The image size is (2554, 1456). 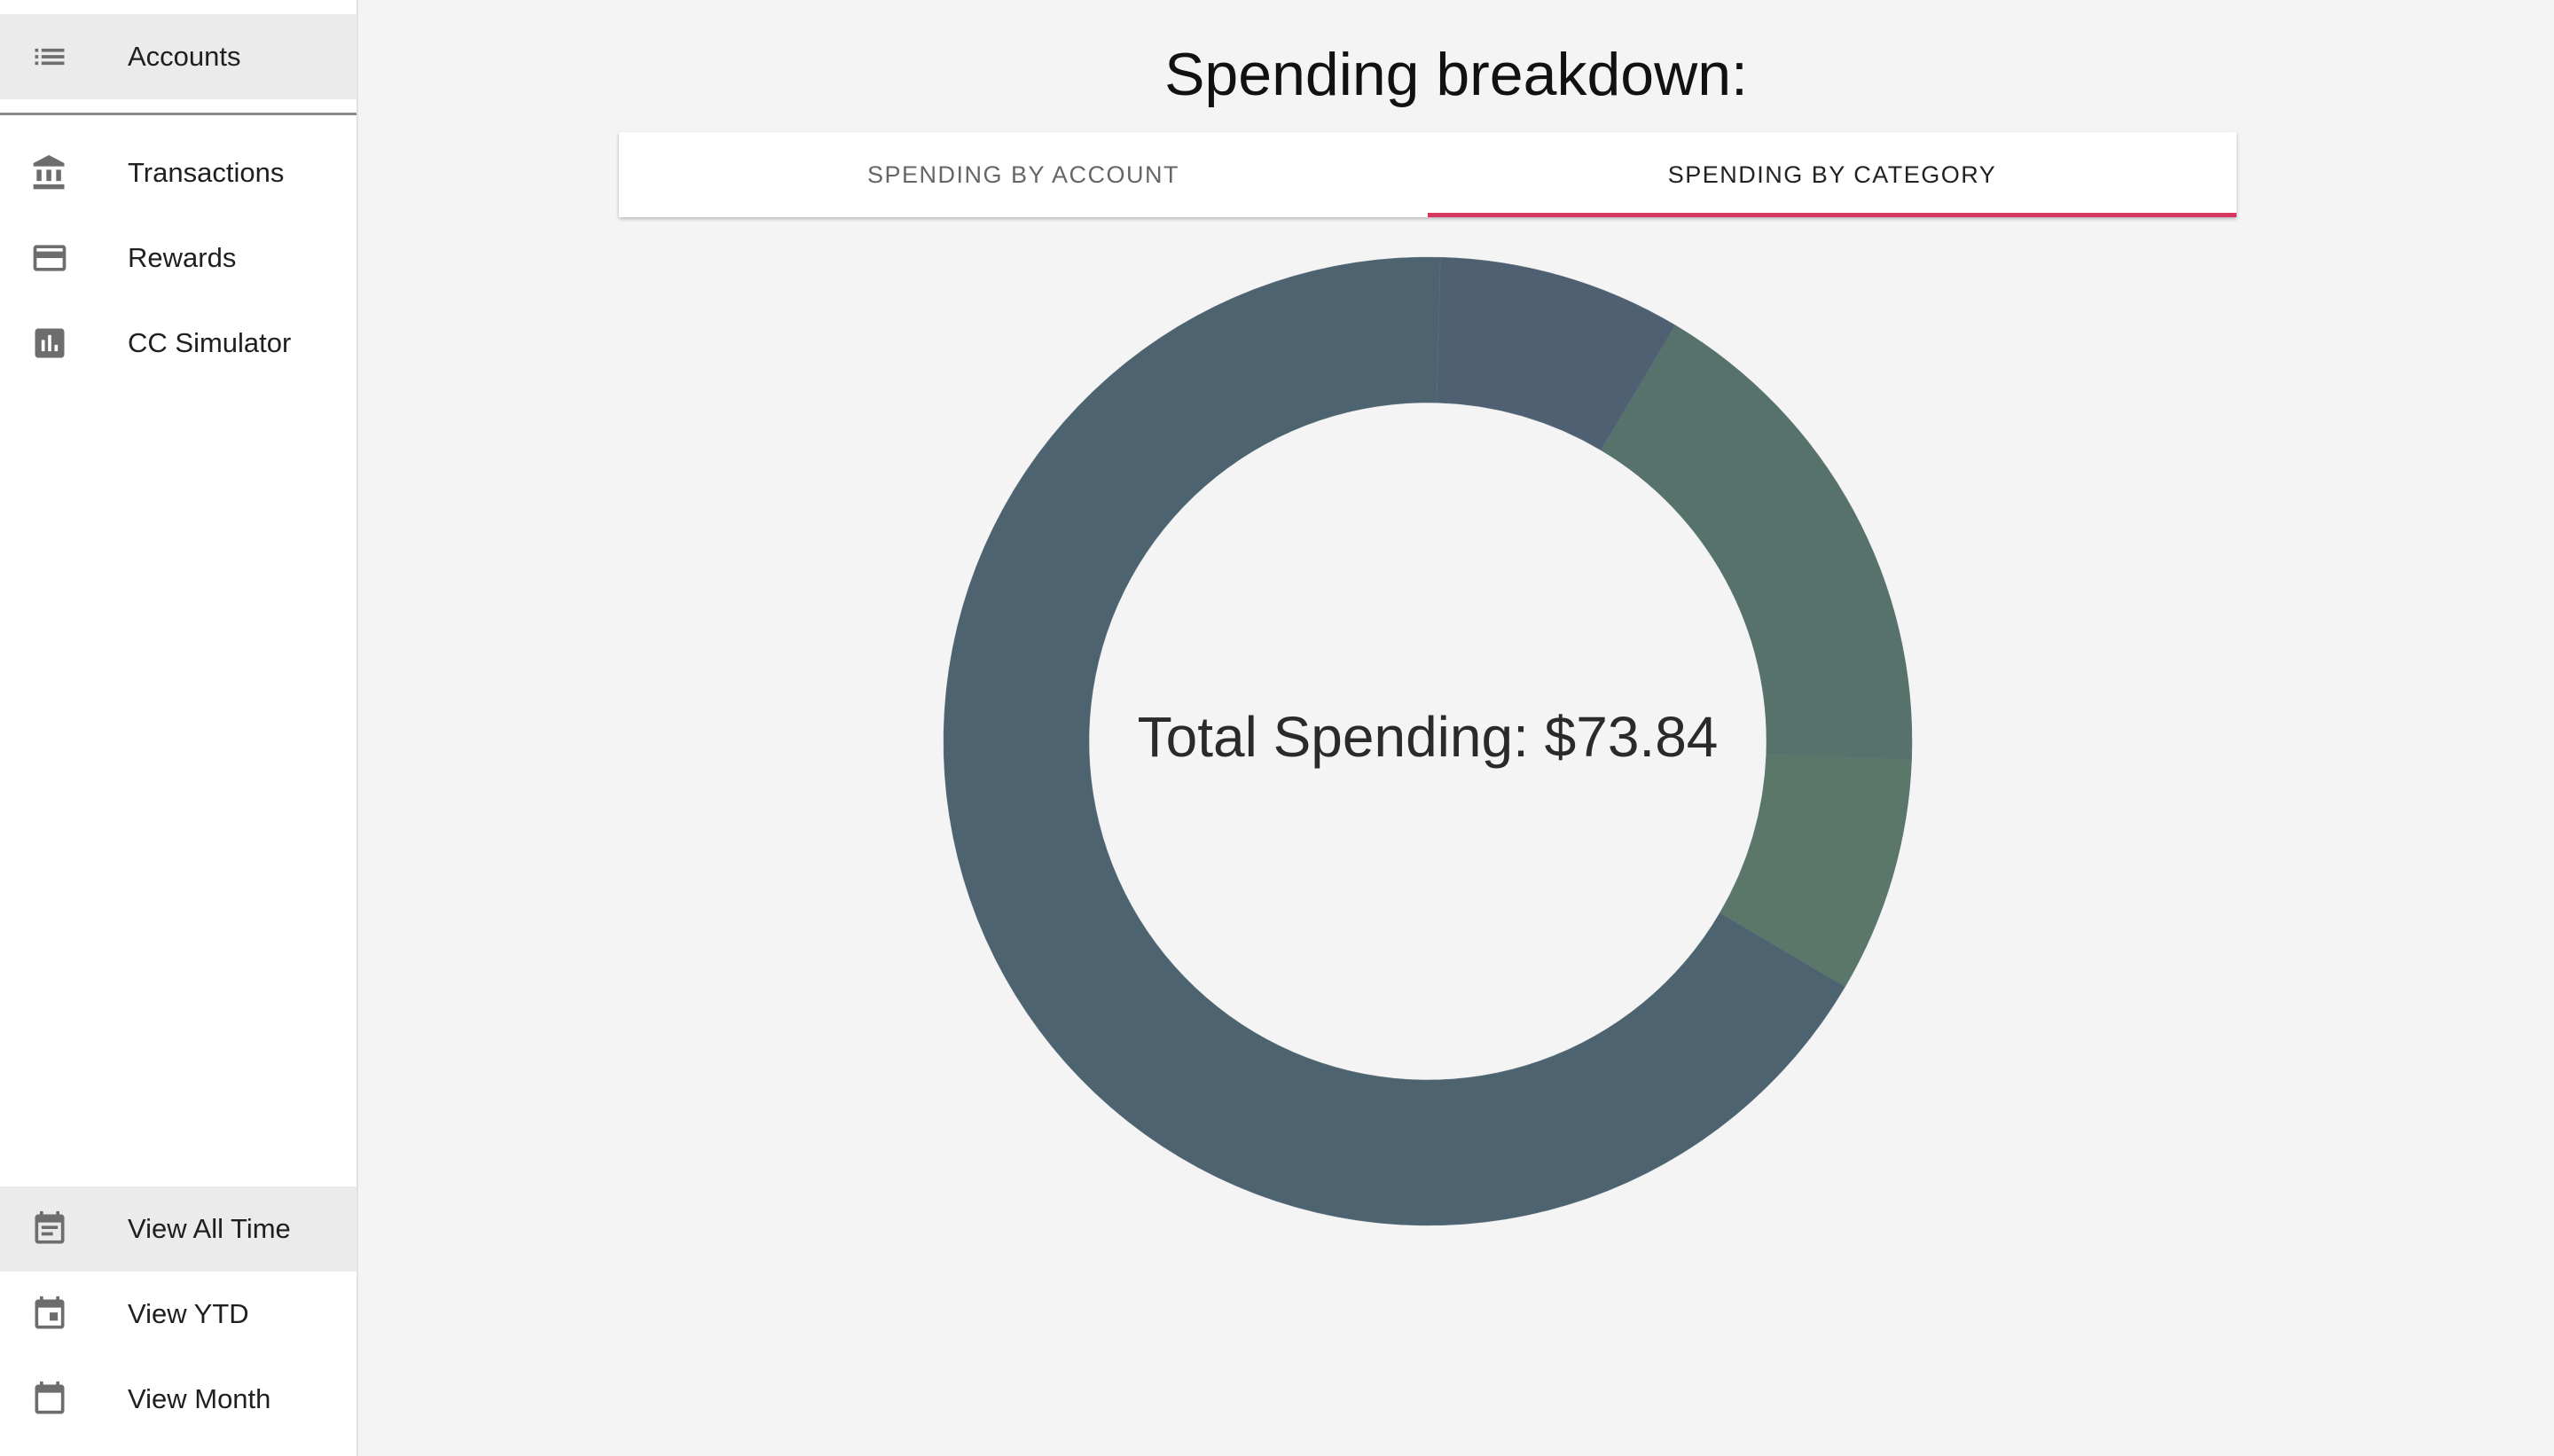 I want to click on tab-spending-by-category: Spending by category, so click(x=1832, y=174).